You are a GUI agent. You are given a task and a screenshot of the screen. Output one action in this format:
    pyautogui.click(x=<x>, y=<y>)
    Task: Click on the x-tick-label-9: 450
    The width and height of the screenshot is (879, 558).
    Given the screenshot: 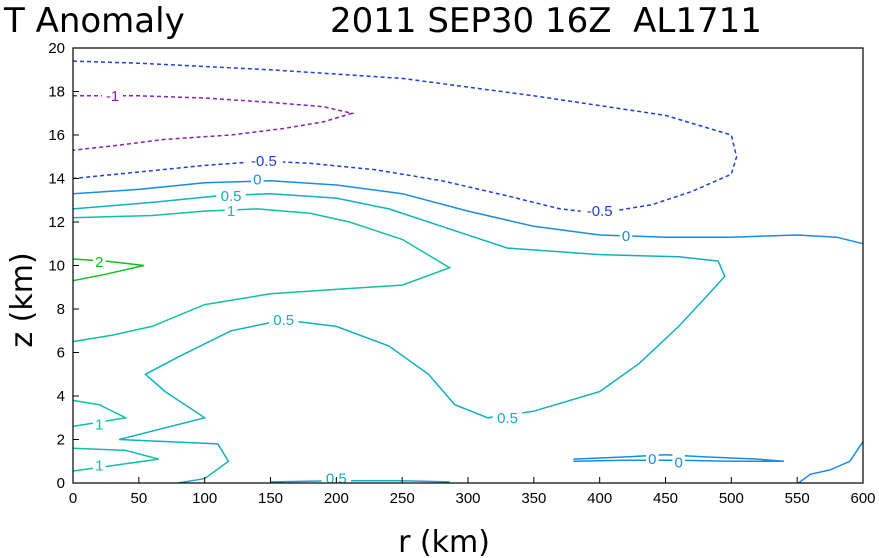 What is the action you would take?
    pyautogui.click(x=665, y=498)
    